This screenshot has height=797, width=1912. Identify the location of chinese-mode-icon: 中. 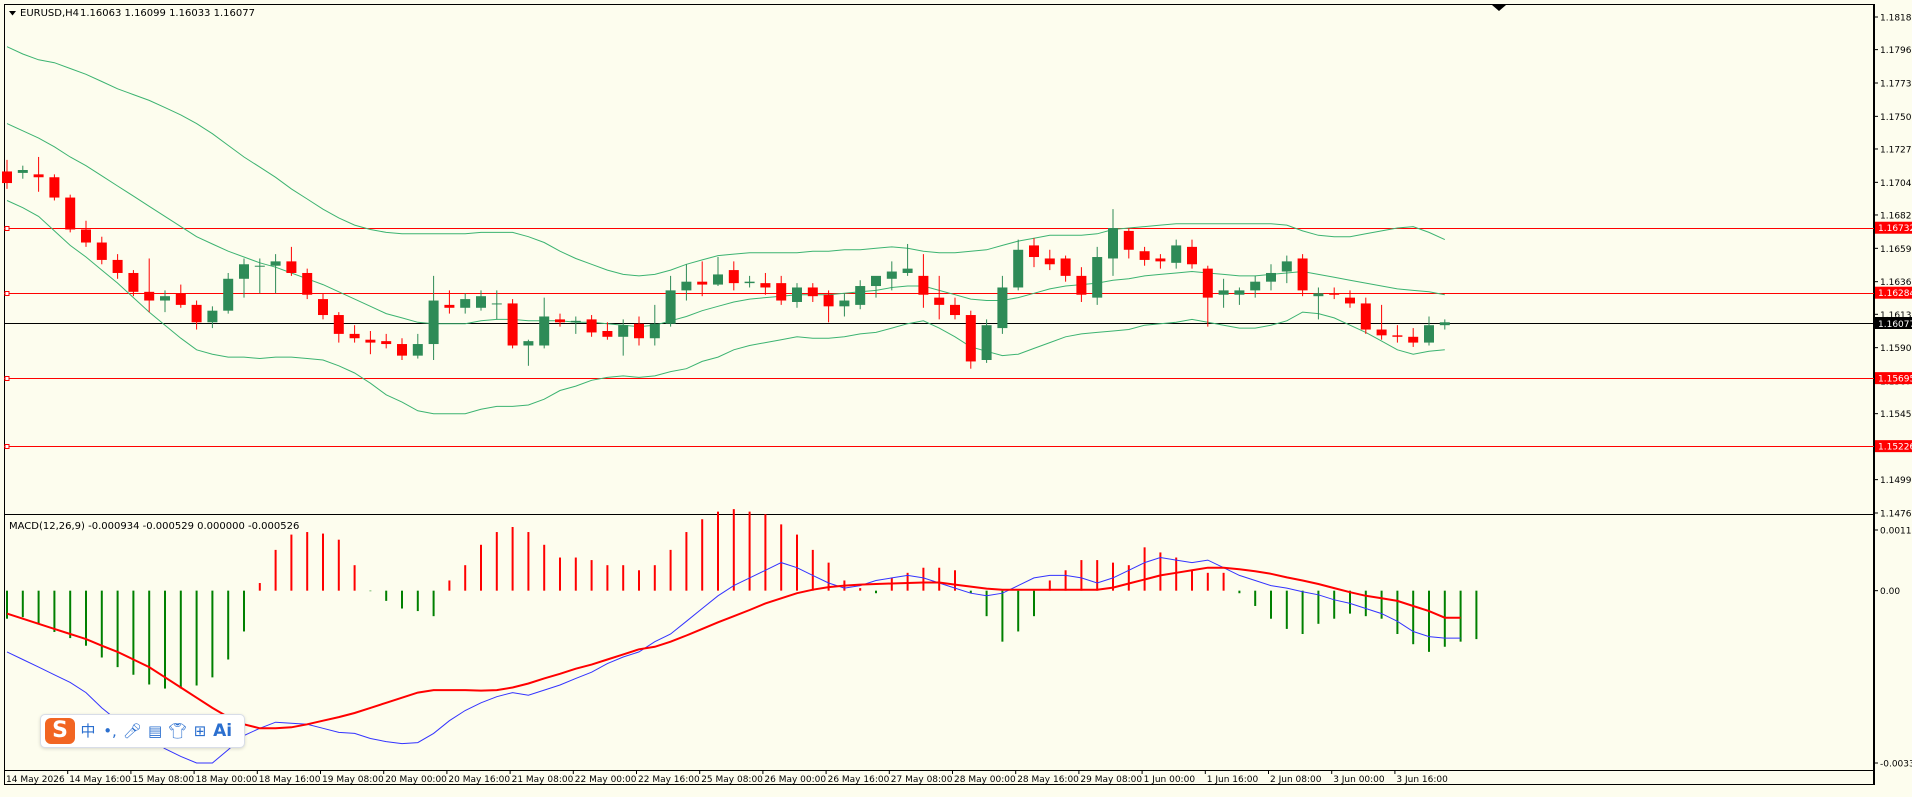
(88, 731).